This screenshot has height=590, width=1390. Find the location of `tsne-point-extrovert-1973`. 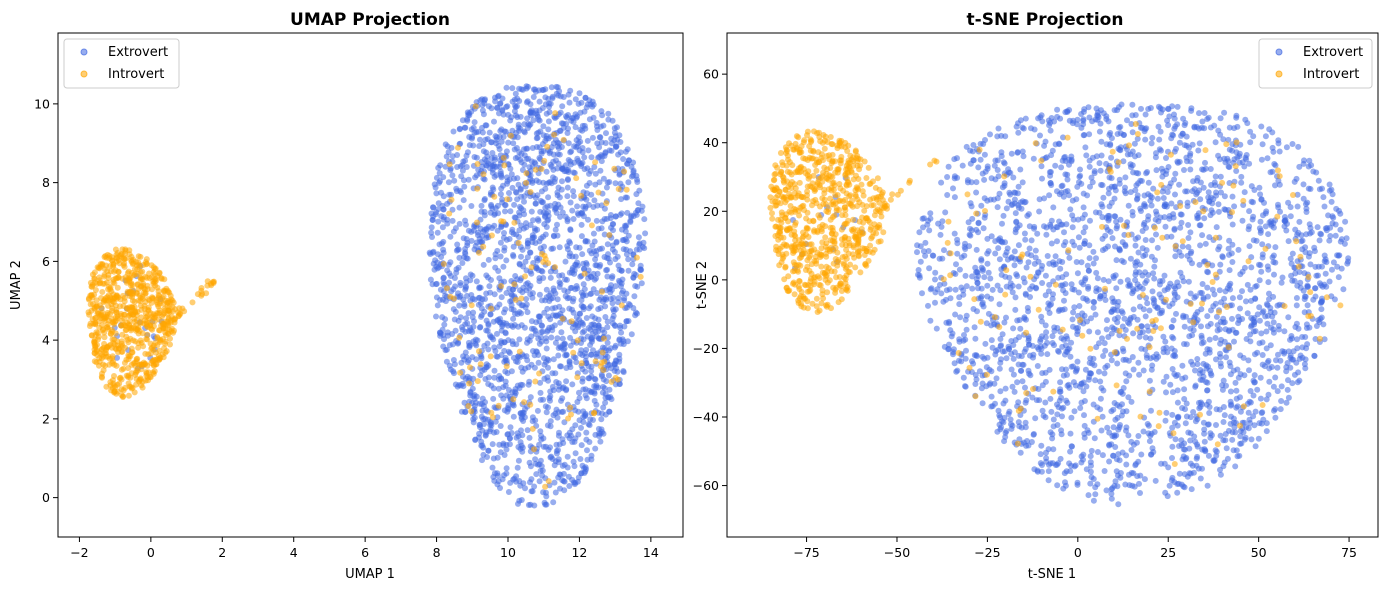

tsne-point-extrovert-1973 is located at coordinates (1061, 408).